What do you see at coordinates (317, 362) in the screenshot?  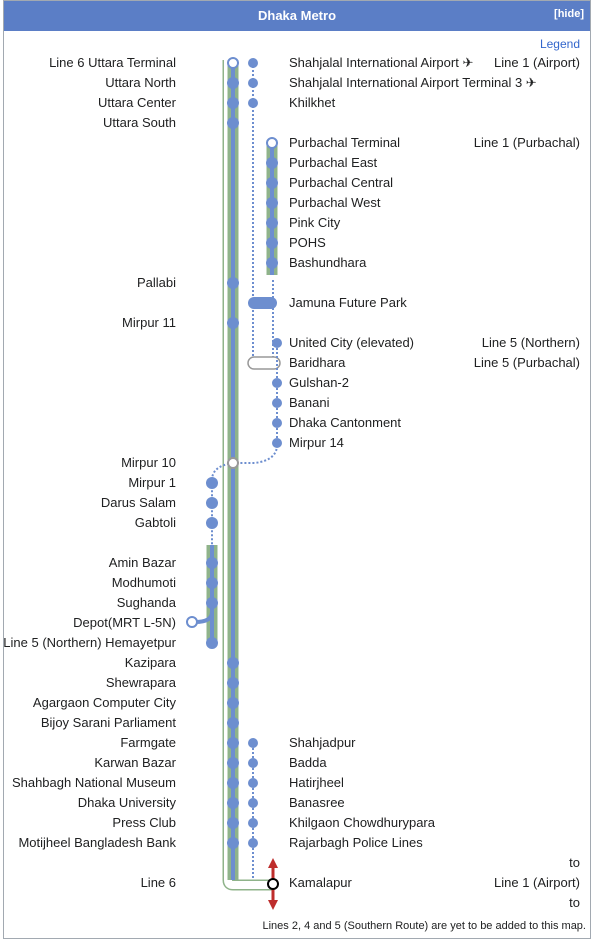 I see `station-label-right: Baridhara` at bounding box center [317, 362].